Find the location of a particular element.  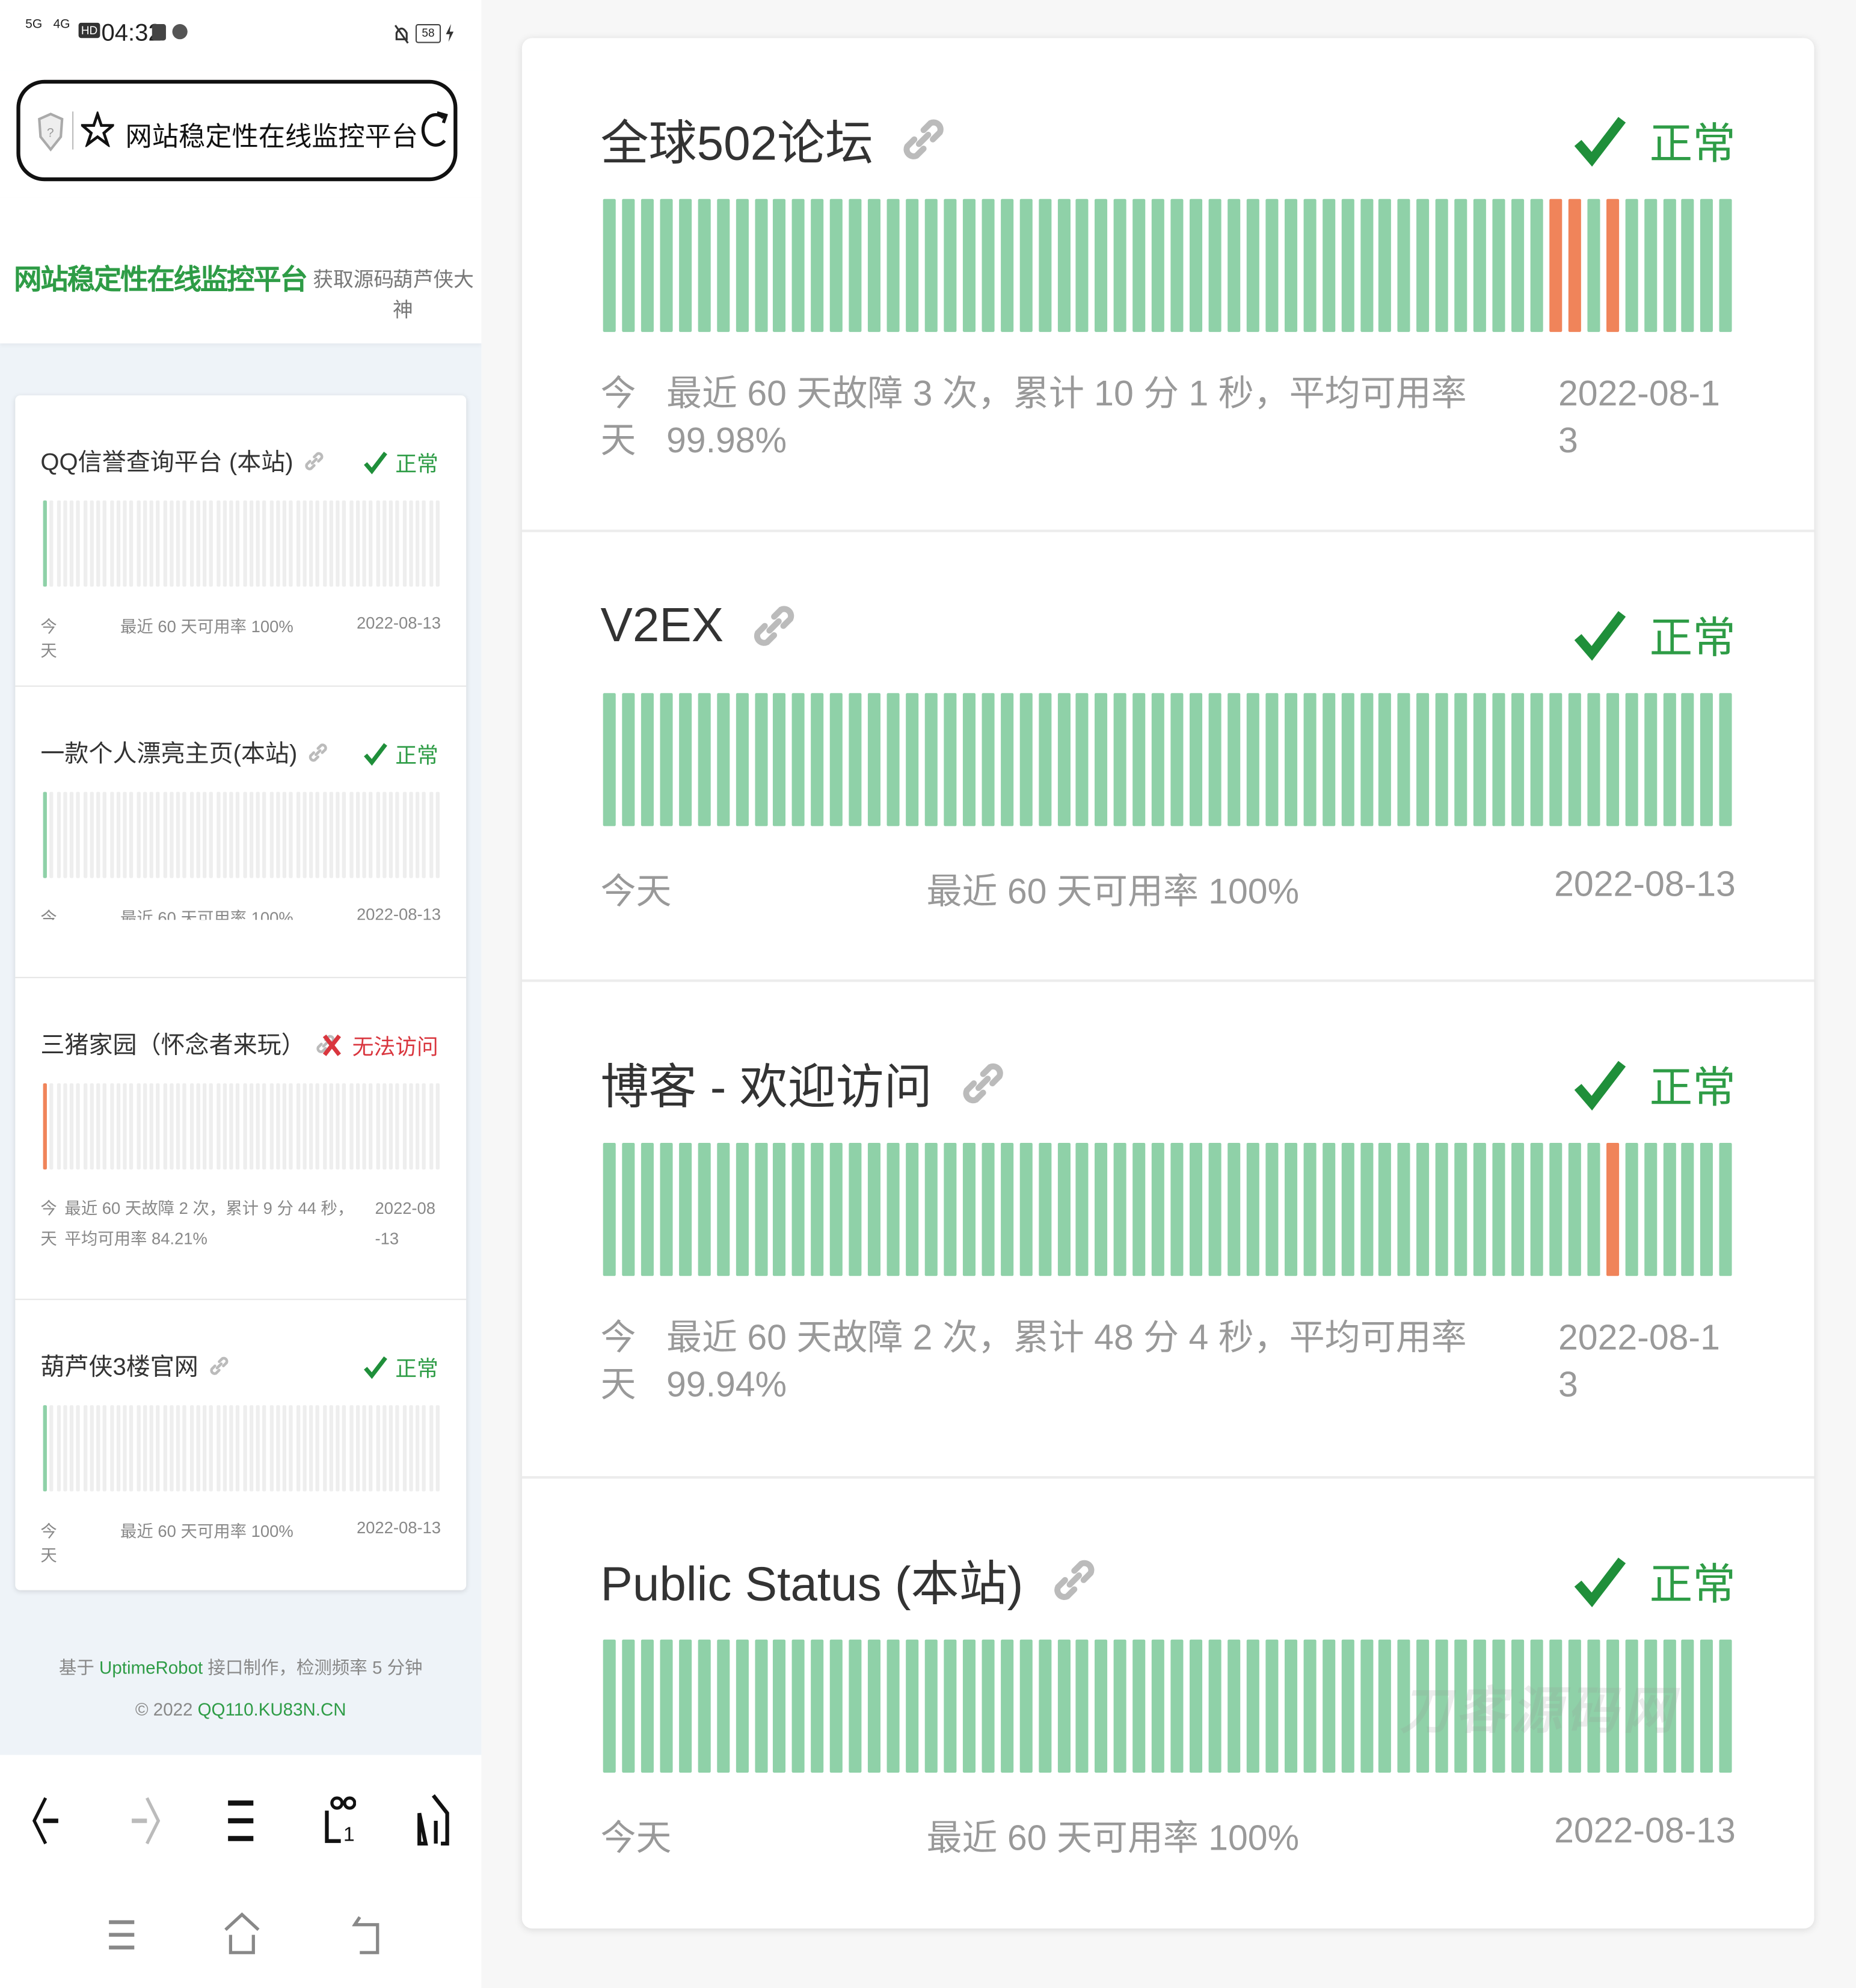

domain-link: QQ110.KU83N.CN is located at coordinates (271, 1709).